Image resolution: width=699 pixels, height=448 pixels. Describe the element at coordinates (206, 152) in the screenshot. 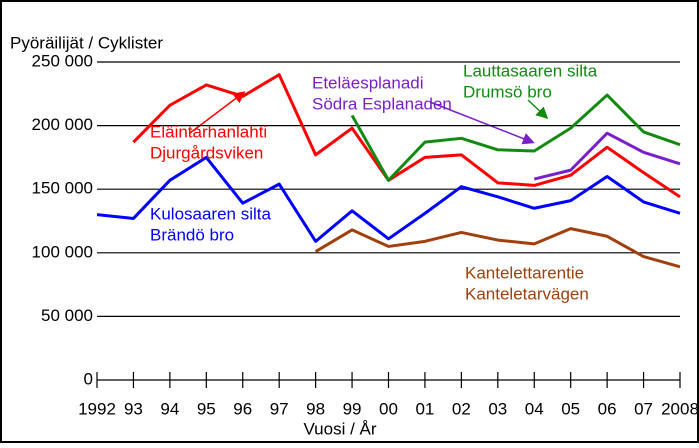

I see `series-label: Djurgårdsviken` at that location.